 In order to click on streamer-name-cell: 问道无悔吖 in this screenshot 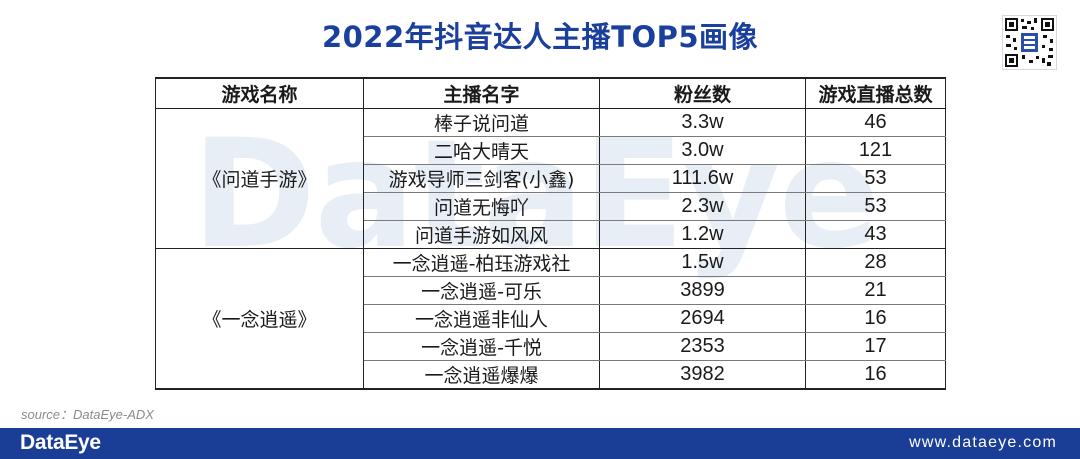, I will do `click(481, 206)`.